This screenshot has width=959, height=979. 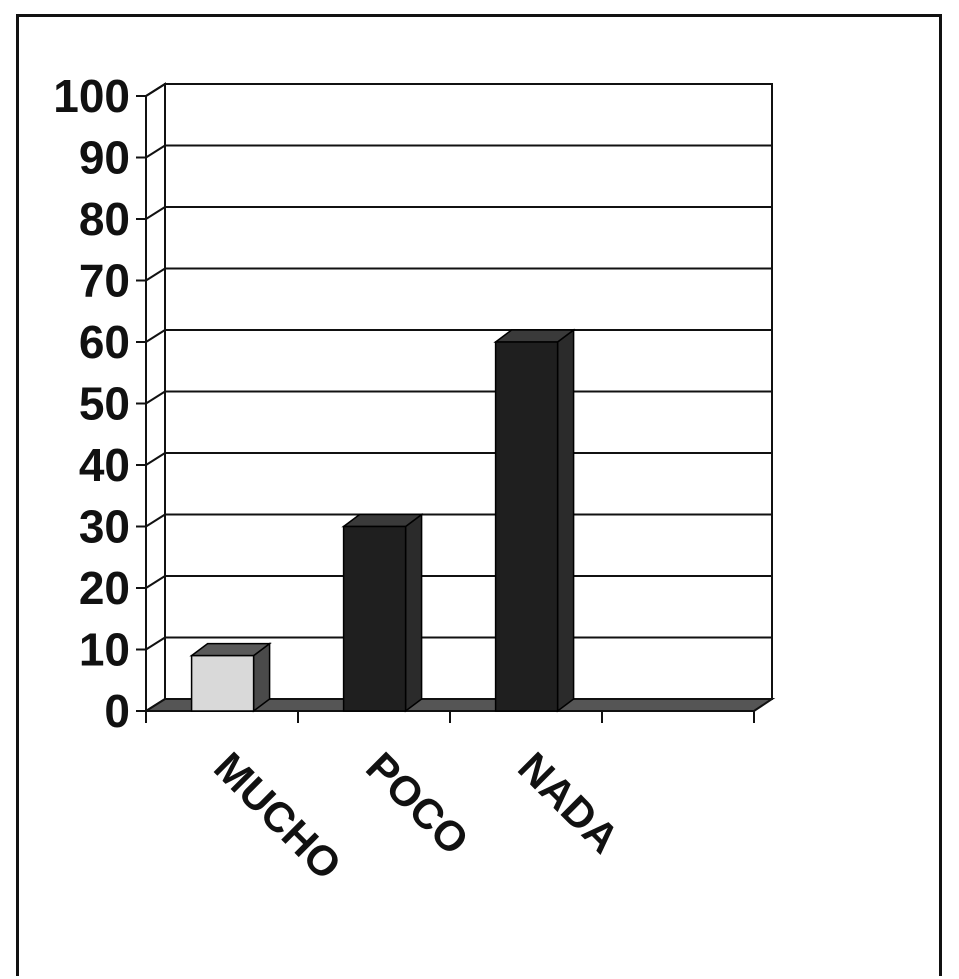 I want to click on y-tick-label: 60, so click(x=104, y=342).